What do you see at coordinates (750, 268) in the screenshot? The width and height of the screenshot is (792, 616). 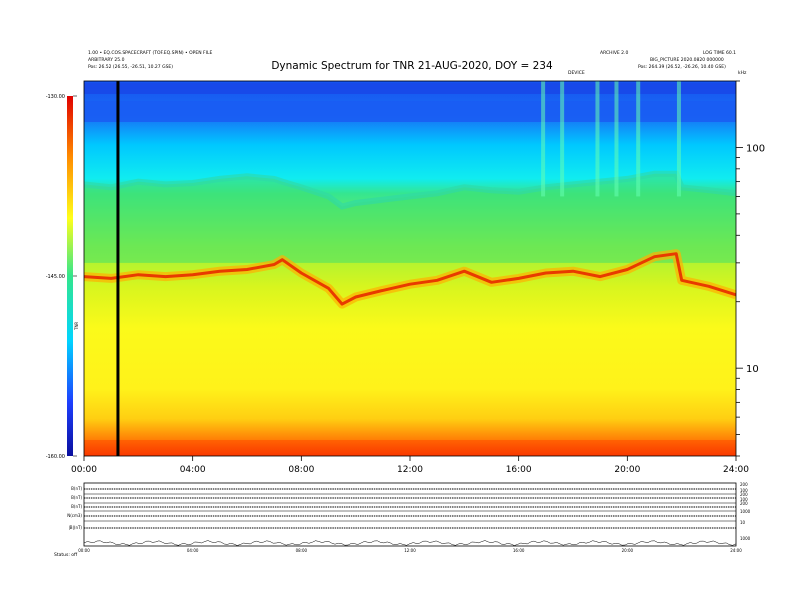 I see `y-axis-right: 10 100` at bounding box center [750, 268].